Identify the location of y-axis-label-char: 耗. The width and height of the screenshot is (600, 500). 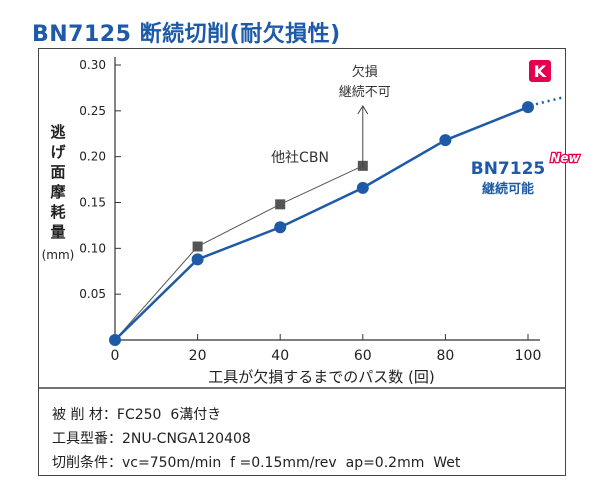
(57, 212).